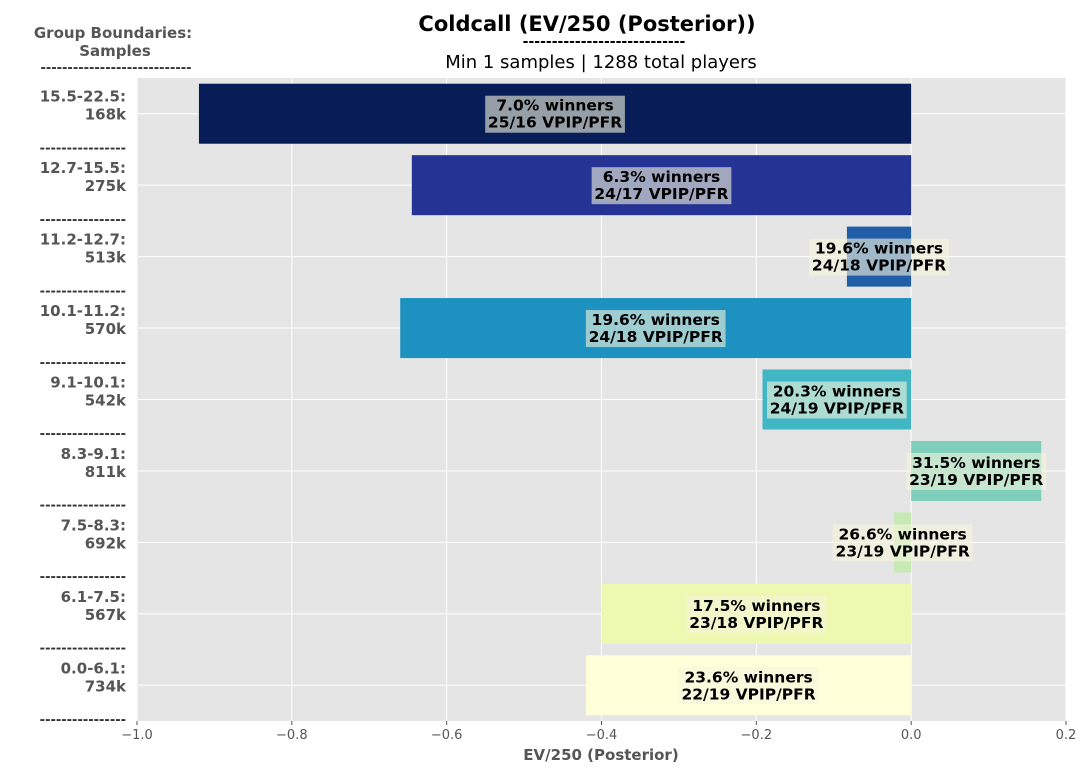  Describe the element at coordinates (93, 525) in the screenshot. I see `y-label-range: 7.5-8.3:` at that location.